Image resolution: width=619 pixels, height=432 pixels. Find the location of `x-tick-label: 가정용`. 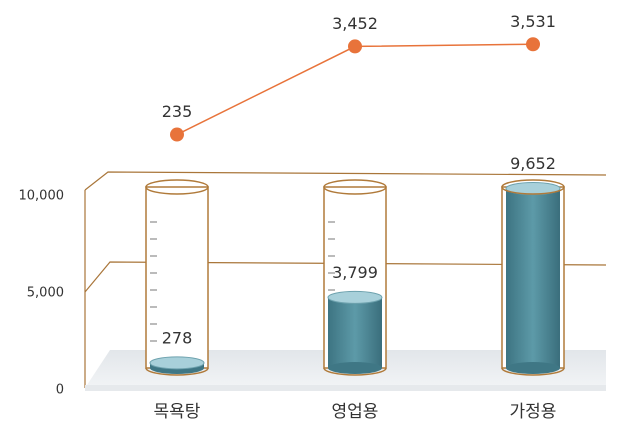

x-tick-label: 가정용 is located at coordinates (533, 412).